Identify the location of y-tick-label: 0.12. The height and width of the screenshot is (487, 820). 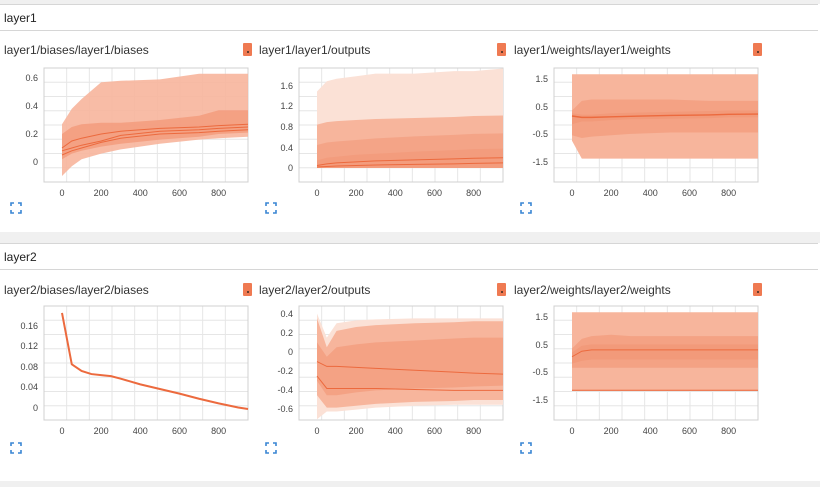
(29, 346).